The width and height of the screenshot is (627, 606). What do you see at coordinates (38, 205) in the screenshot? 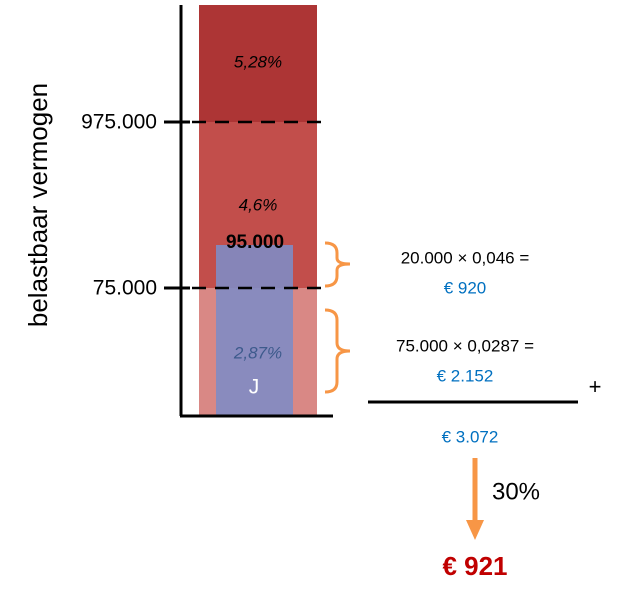
I see `axis-title: belastbaar vermogen` at bounding box center [38, 205].